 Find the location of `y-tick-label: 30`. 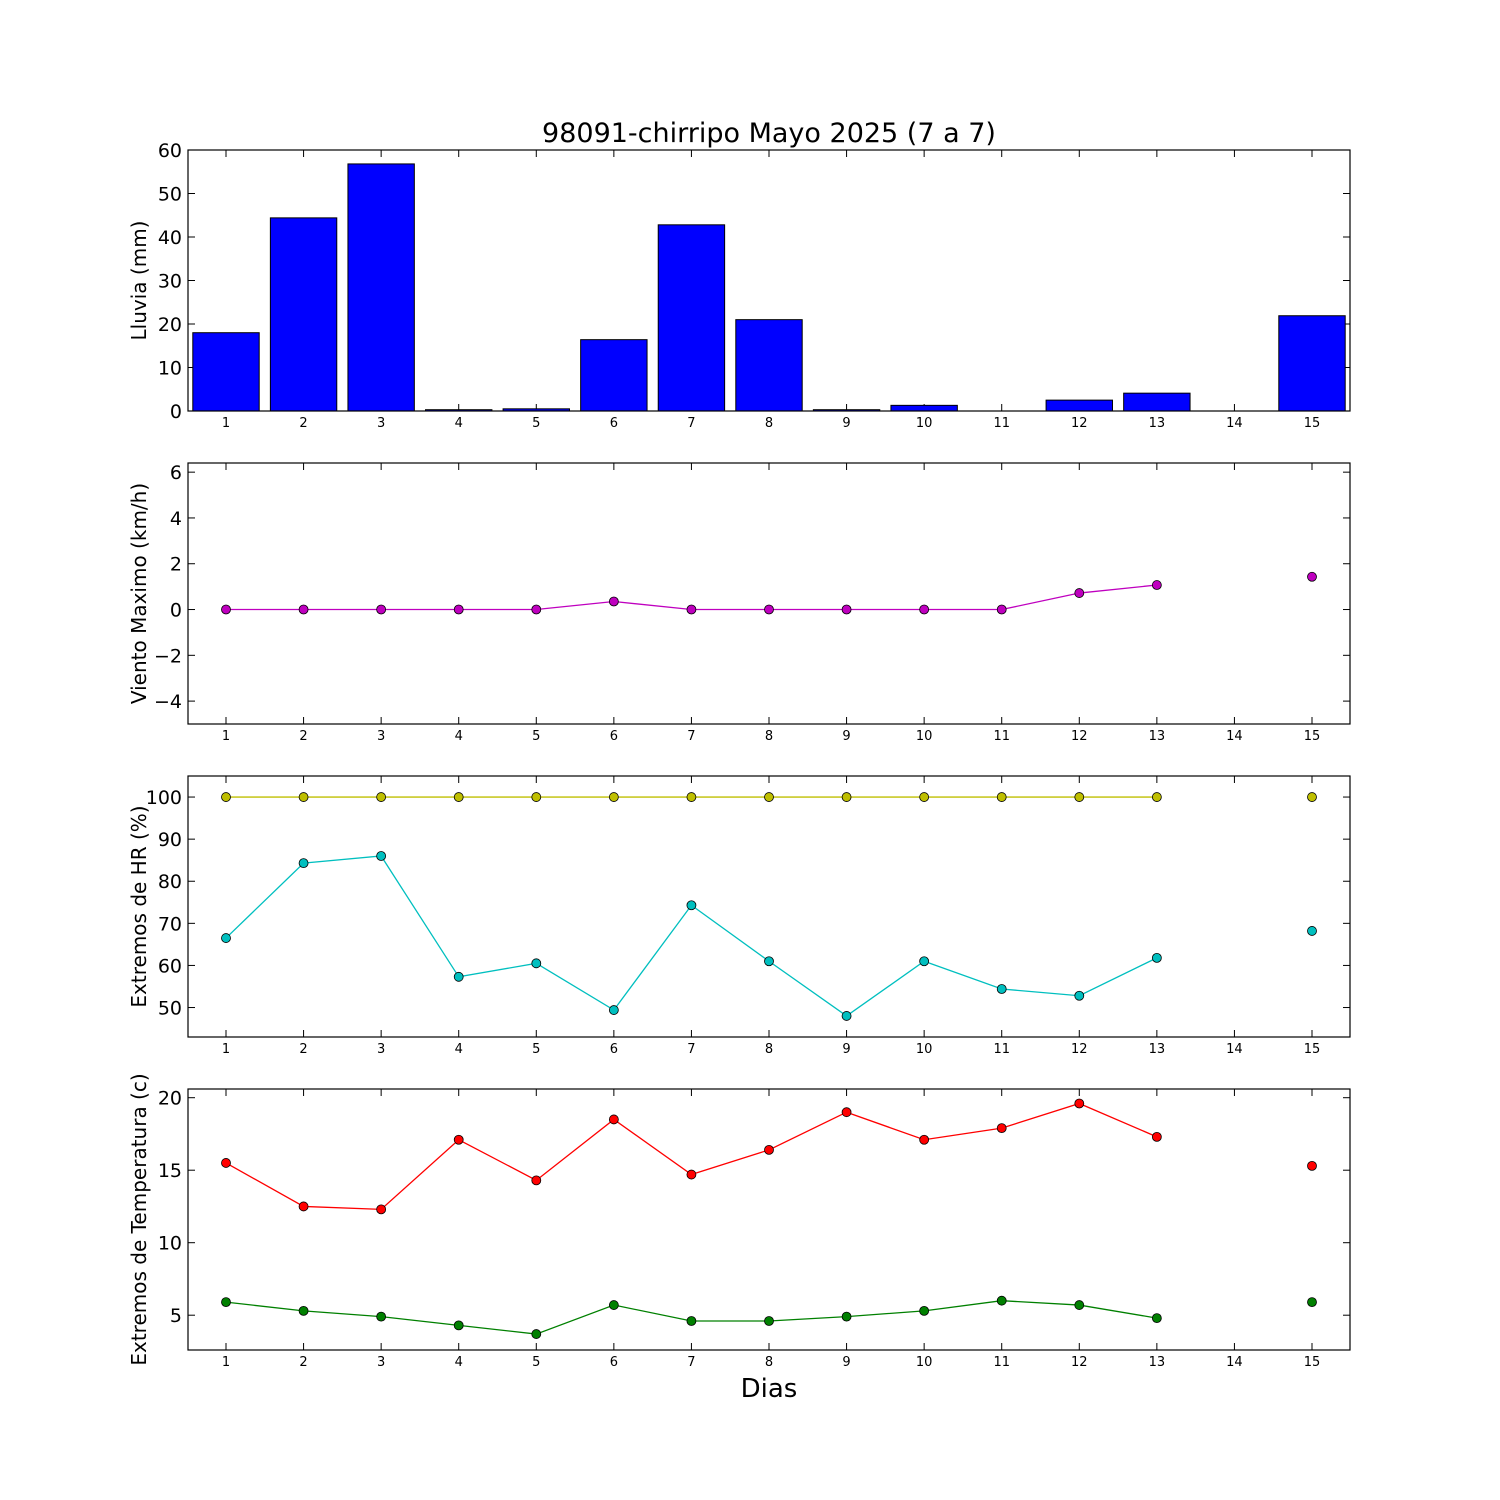

y-tick-label: 30 is located at coordinates (170, 282).